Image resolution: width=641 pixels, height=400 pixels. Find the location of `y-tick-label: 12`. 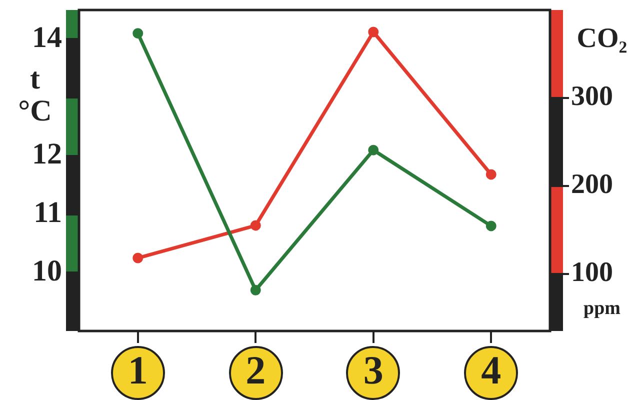

y-tick-label: 12 is located at coordinates (47, 154).